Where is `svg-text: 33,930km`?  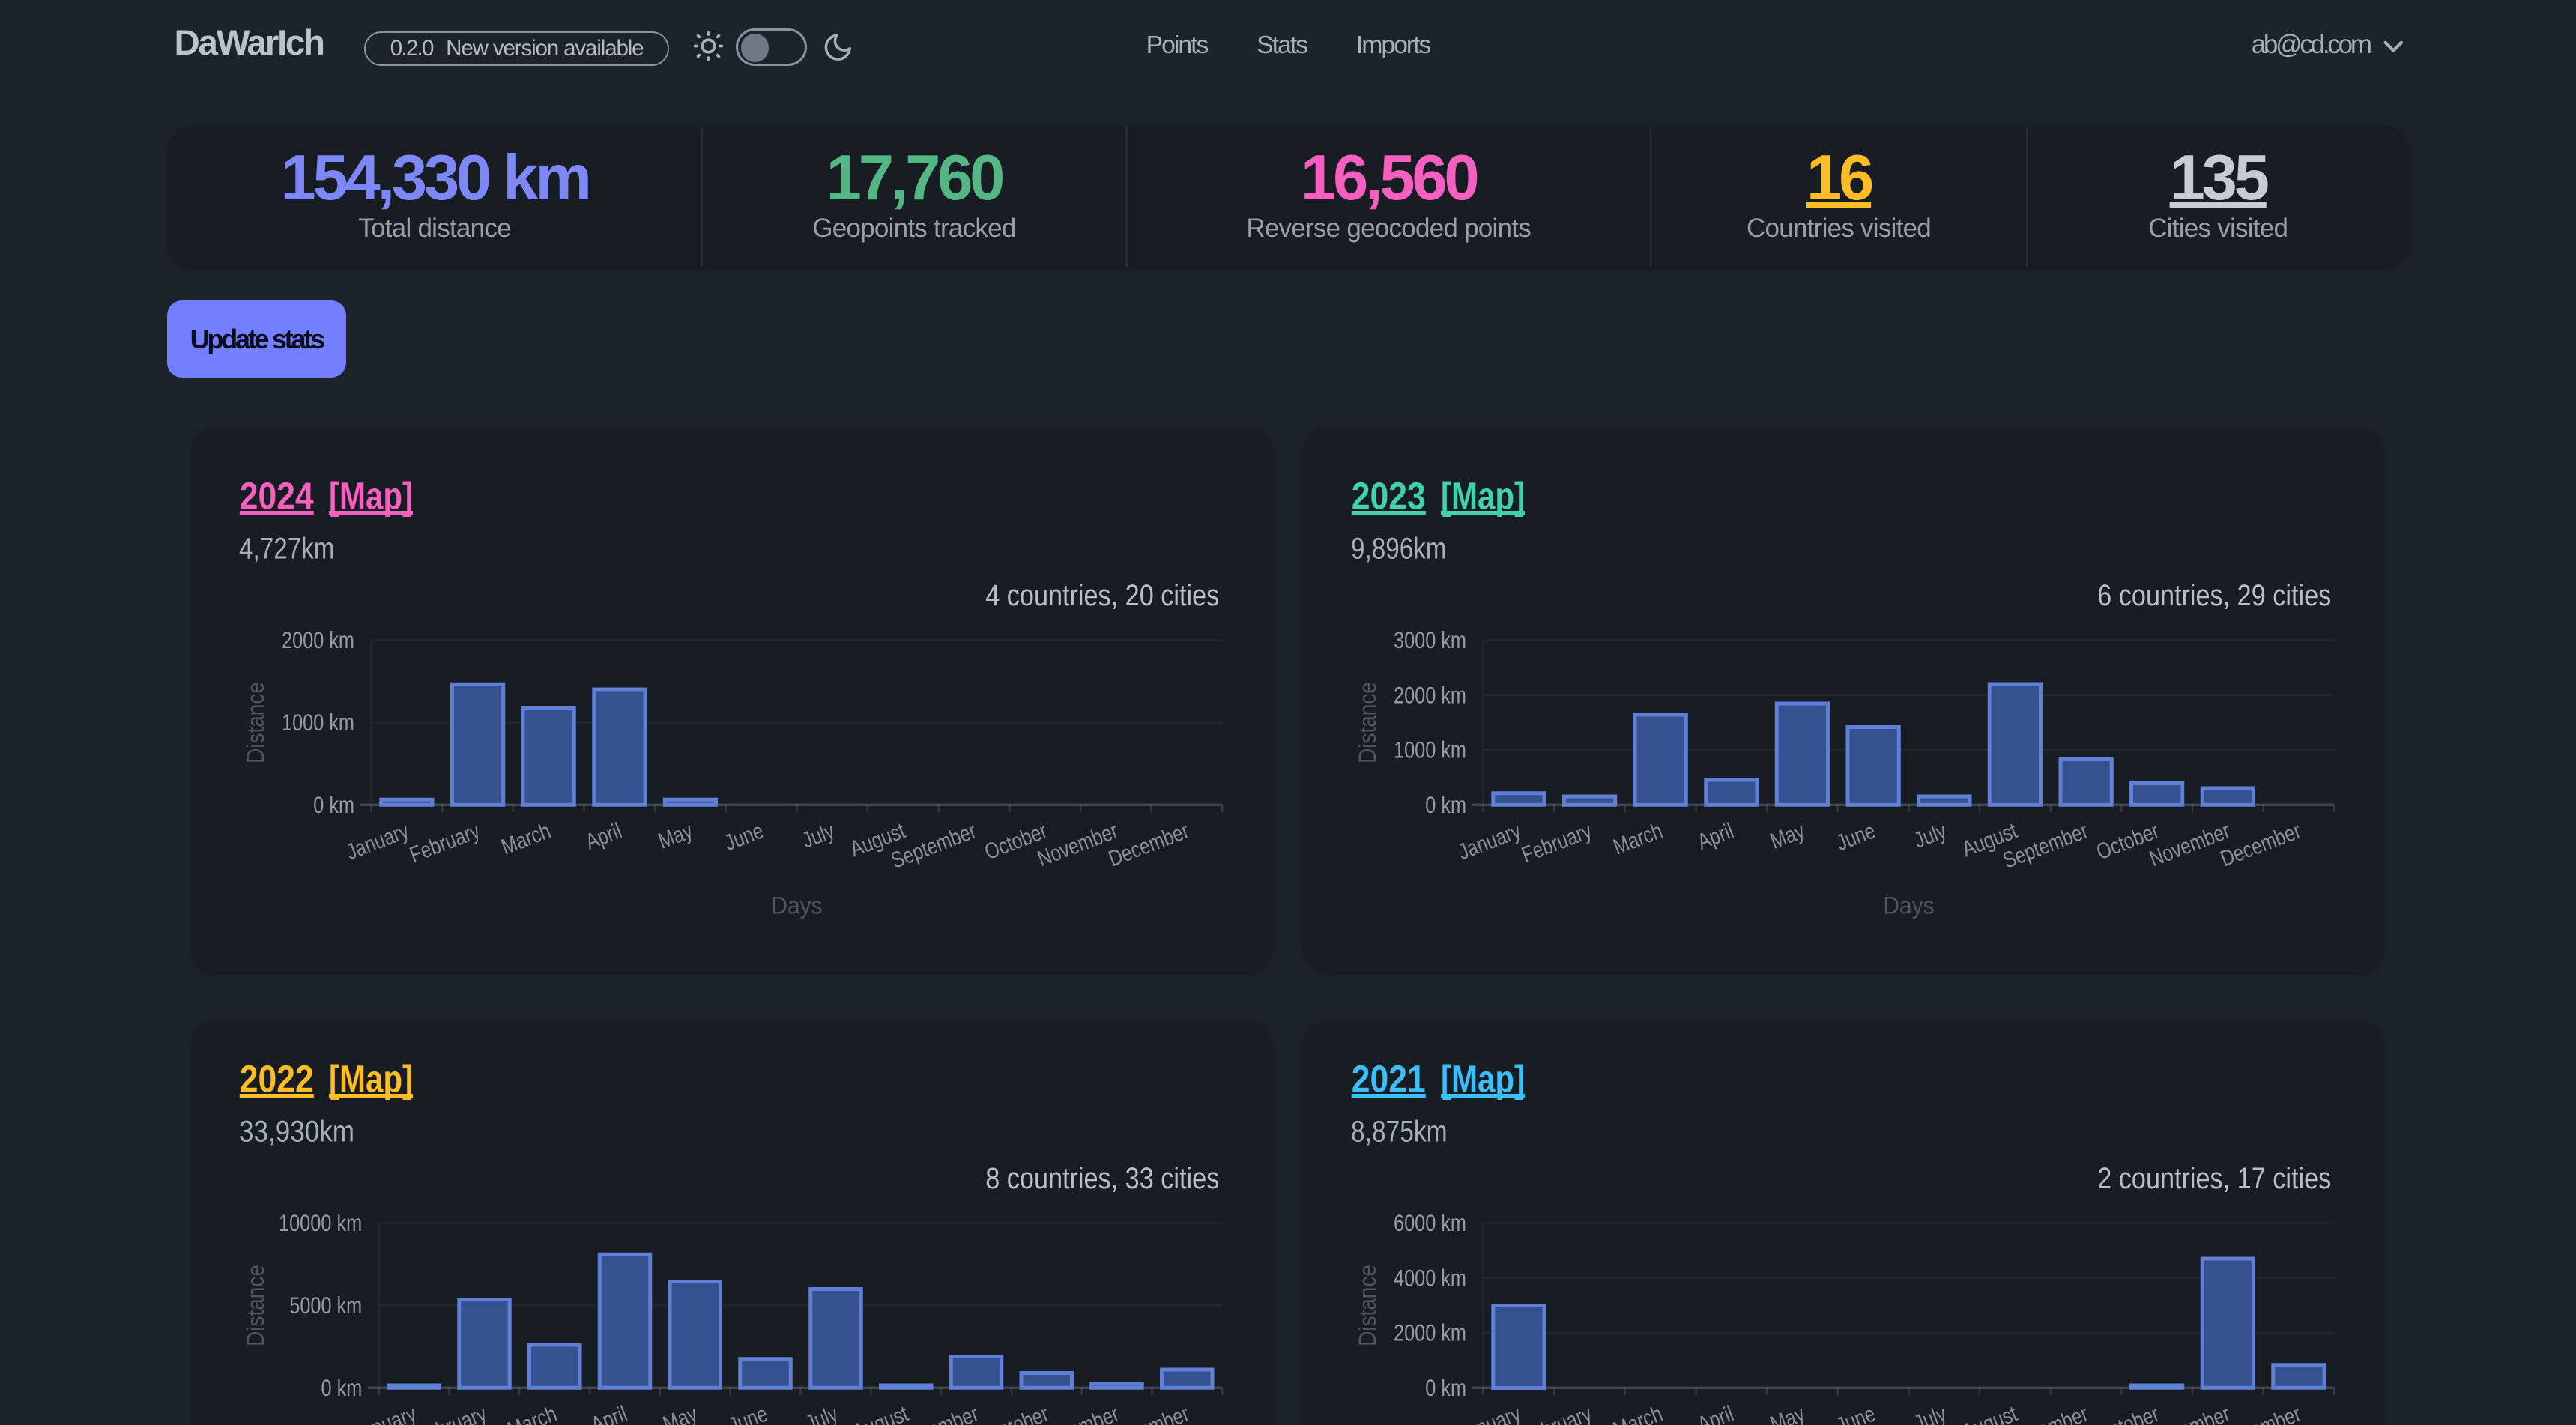 svg-text: 33,930km is located at coordinates (296, 1132).